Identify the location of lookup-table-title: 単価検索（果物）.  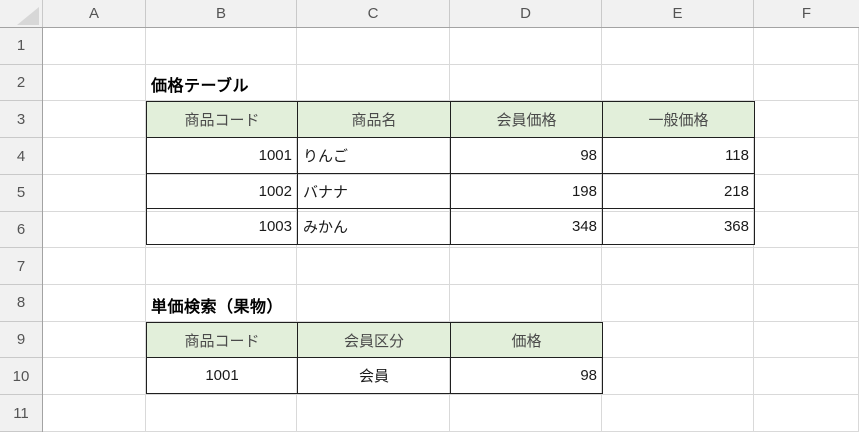
(217, 307).